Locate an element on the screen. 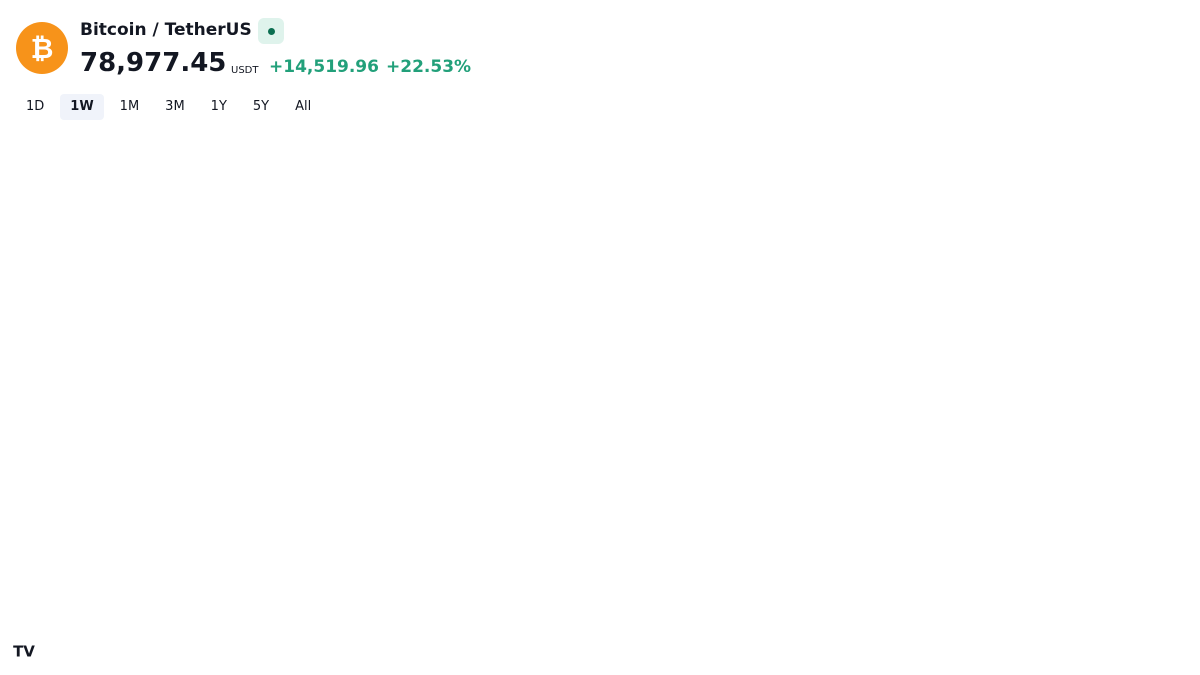  currency: USDT is located at coordinates (245, 70).